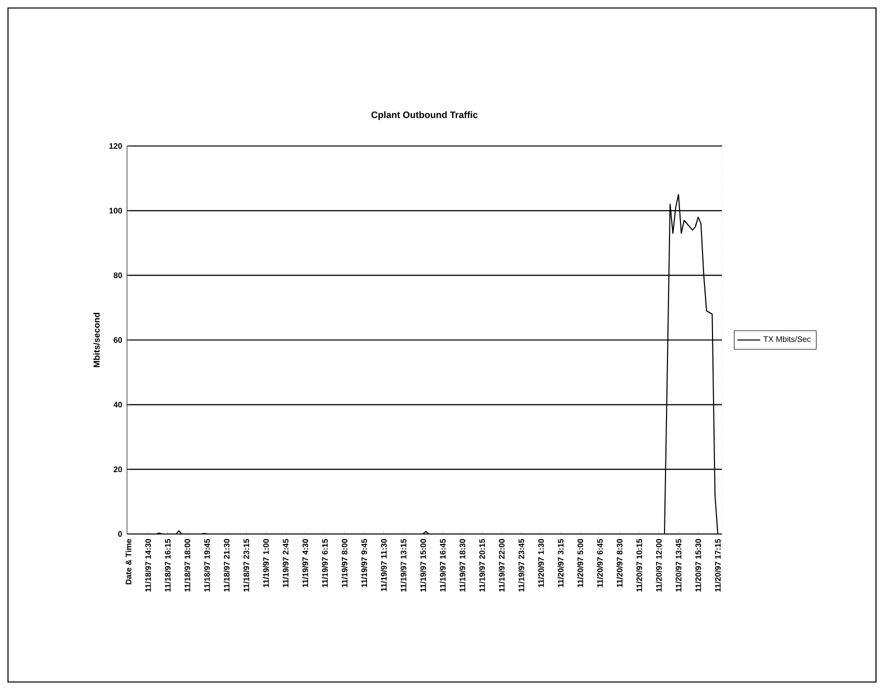 Image resolution: width=884 pixels, height=692 pixels. Describe the element at coordinates (96, 340) in the screenshot. I see `y-axis-title: Mbits/second` at that location.